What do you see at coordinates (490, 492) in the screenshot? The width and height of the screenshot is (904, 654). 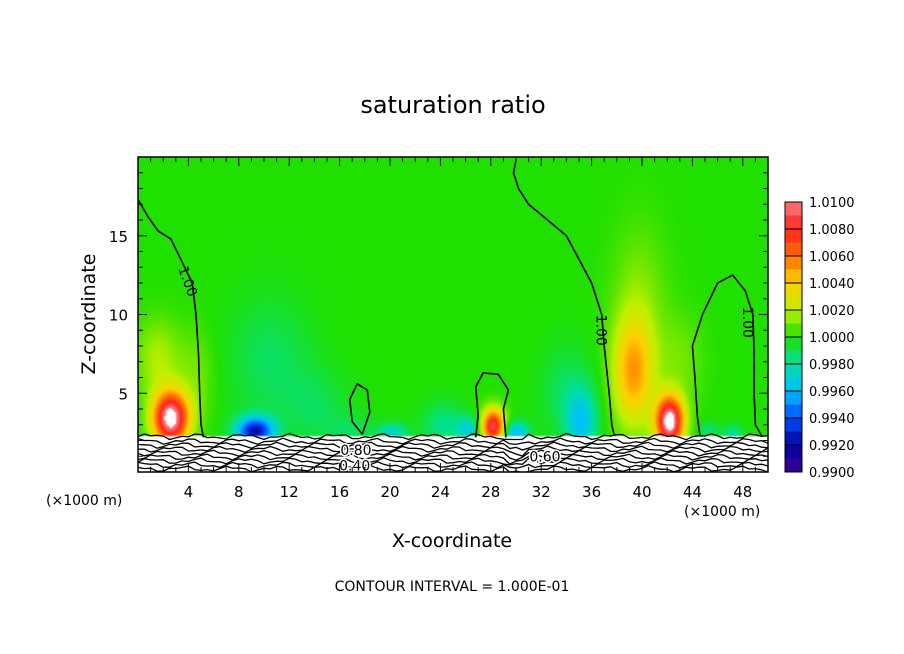 I see `x-tick-label-7: 28` at bounding box center [490, 492].